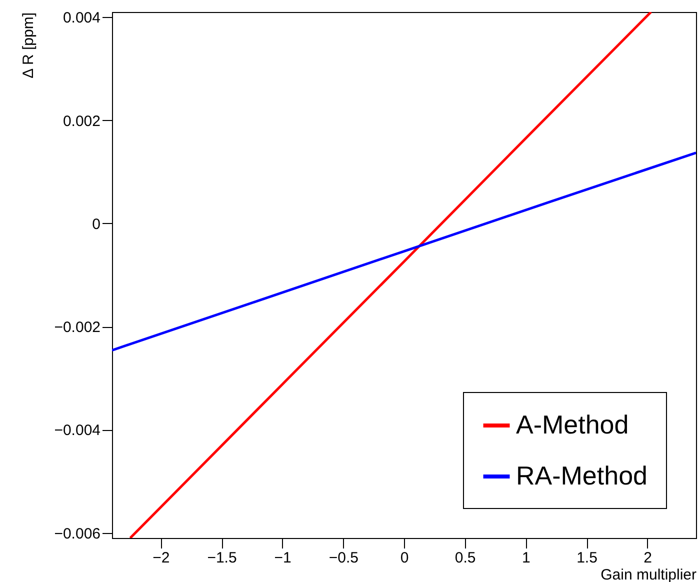 The height and width of the screenshot is (582, 700). What do you see at coordinates (526, 558) in the screenshot?
I see `x-tick-label: 1` at bounding box center [526, 558].